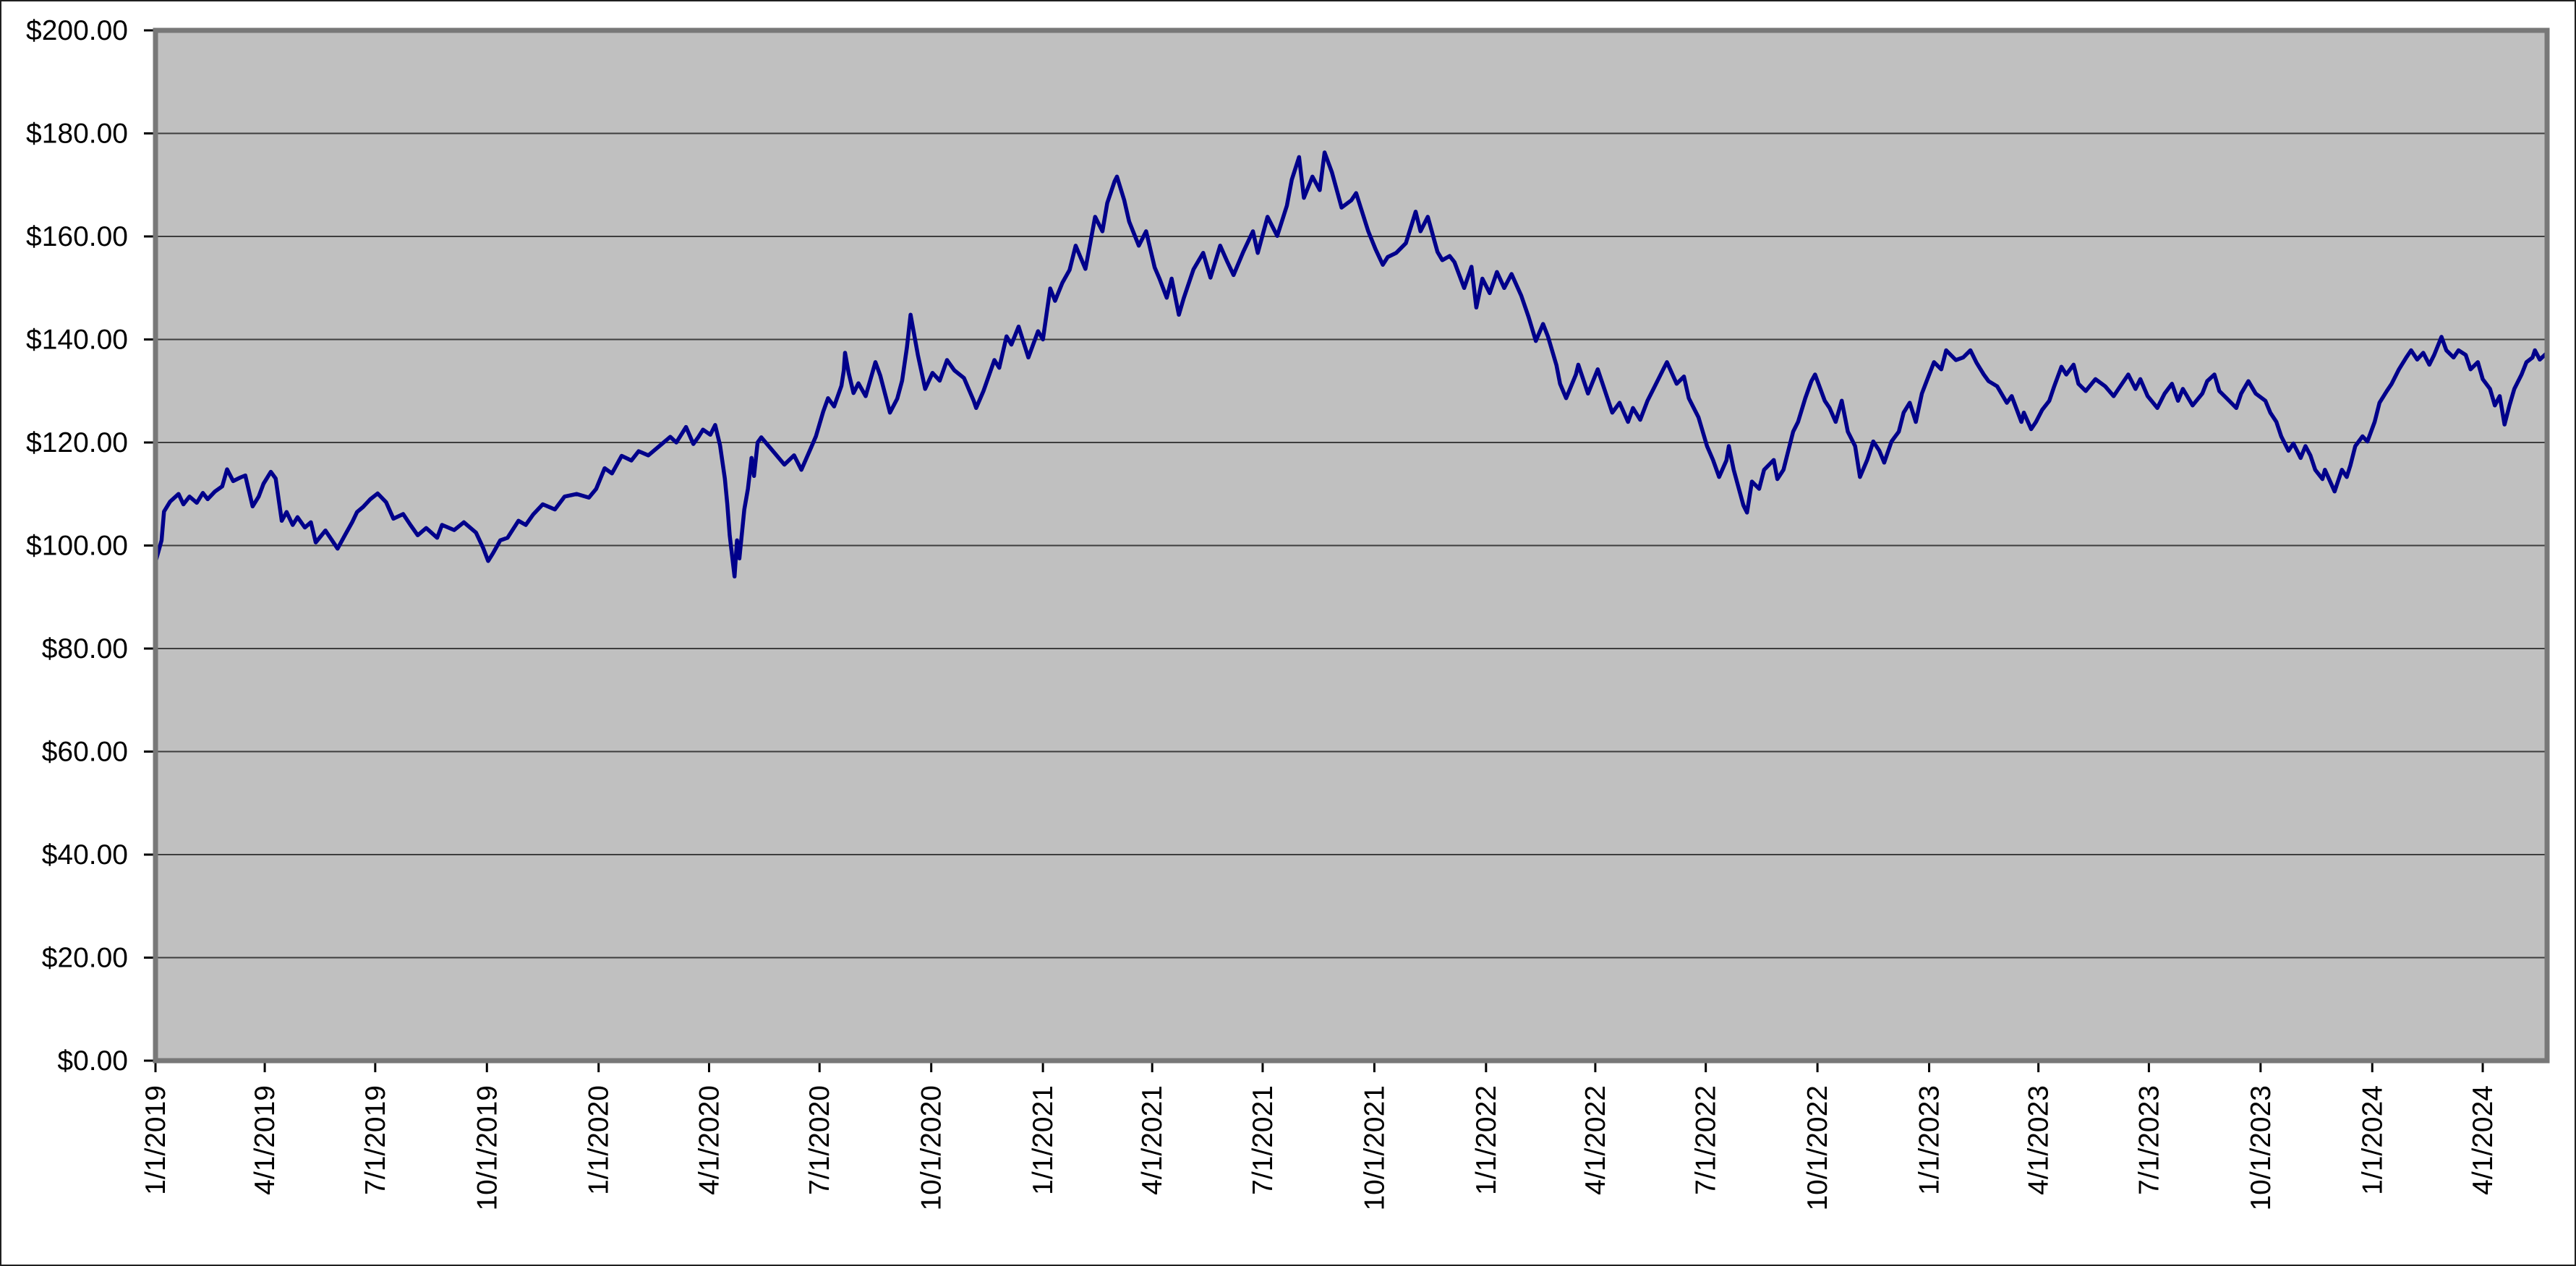  Describe the element at coordinates (1263, 1140) in the screenshot. I see `x-axis-label: 7/1/2021` at that location.